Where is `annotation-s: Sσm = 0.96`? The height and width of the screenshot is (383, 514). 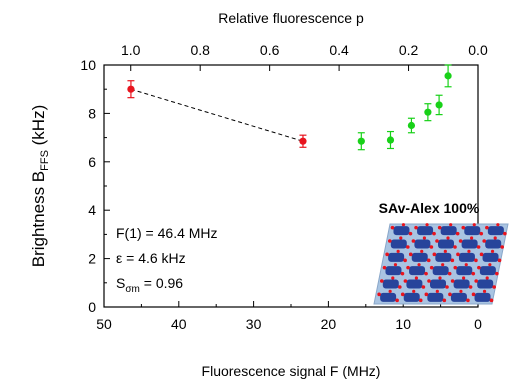 annotation-s: Sσm = 0.96 is located at coordinates (149, 285).